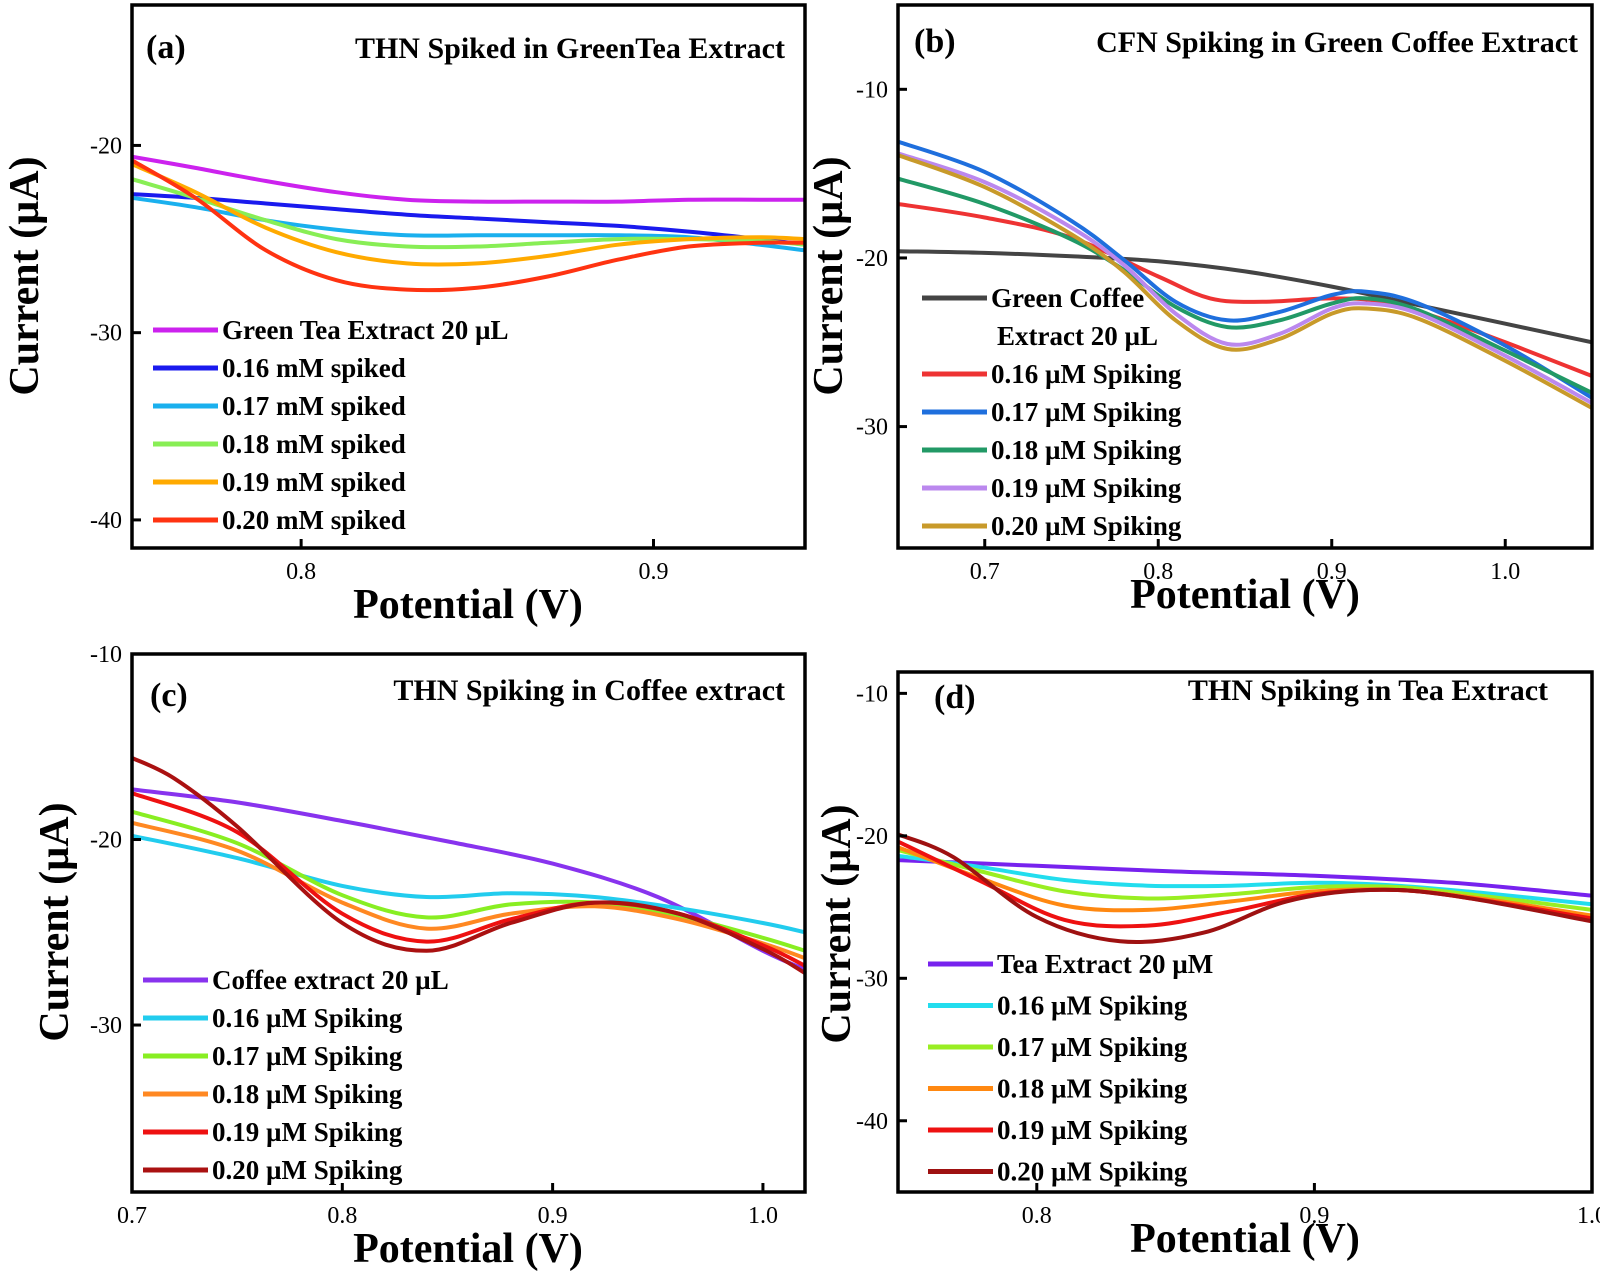 The height and width of the screenshot is (1285, 1600). Describe the element at coordinates (1368, 690) in the screenshot. I see `panel-title: THN Spiking in Tea Extract` at that location.